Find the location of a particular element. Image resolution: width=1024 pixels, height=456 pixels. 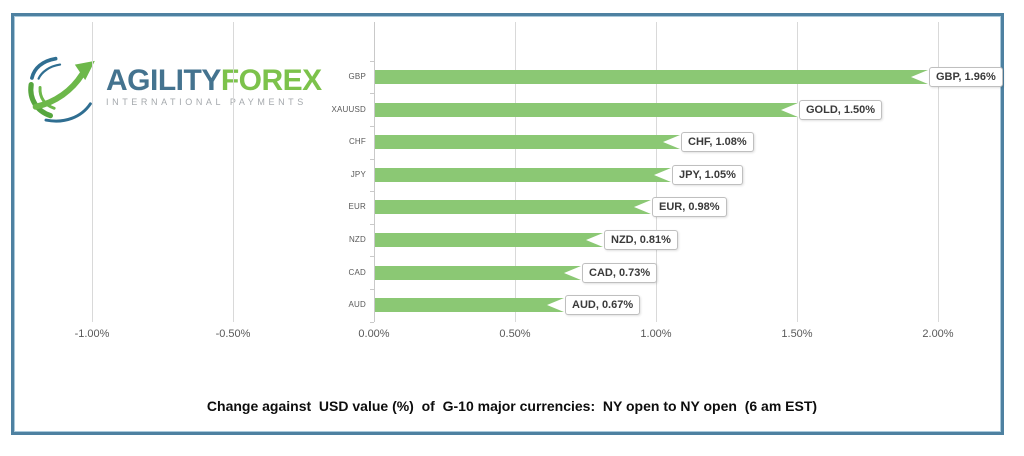

category-label-gbp: GBP is located at coordinates (357, 76).